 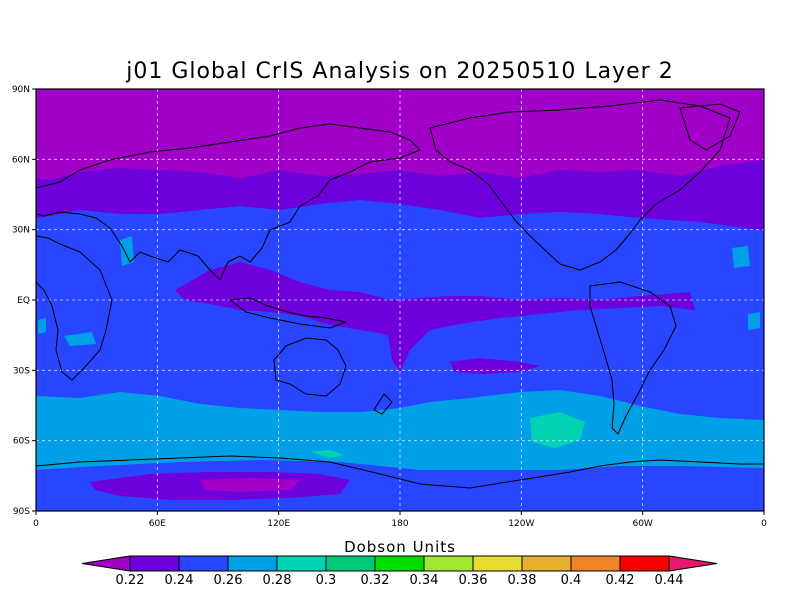 What do you see at coordinates (375, 580) in the screenshot?
I see `colorbar-tick-label: 0.32` at bounding box center [375, 580].